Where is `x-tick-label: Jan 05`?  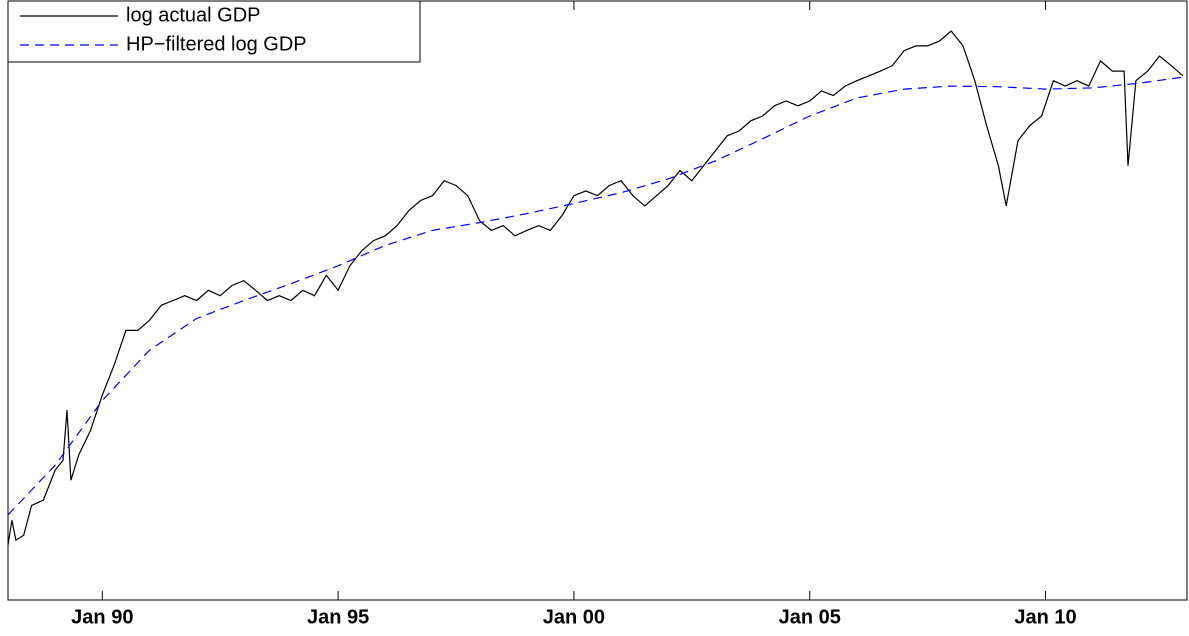
x-tick-label: Jan 05 is located at coordinates (810, 617).